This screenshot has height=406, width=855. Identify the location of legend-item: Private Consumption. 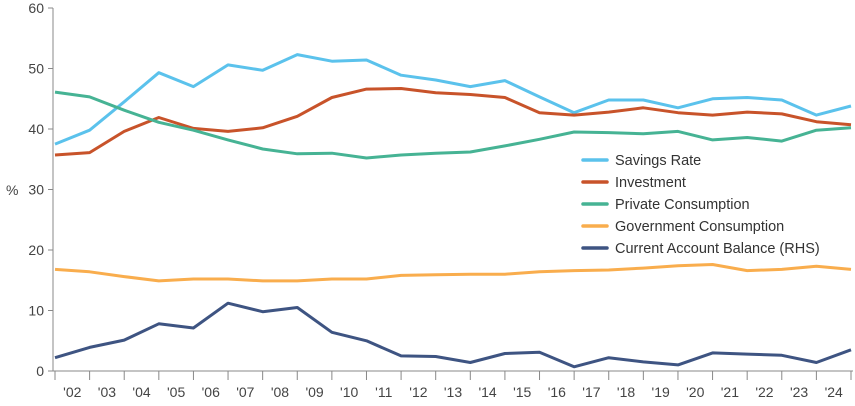
(665, 205).